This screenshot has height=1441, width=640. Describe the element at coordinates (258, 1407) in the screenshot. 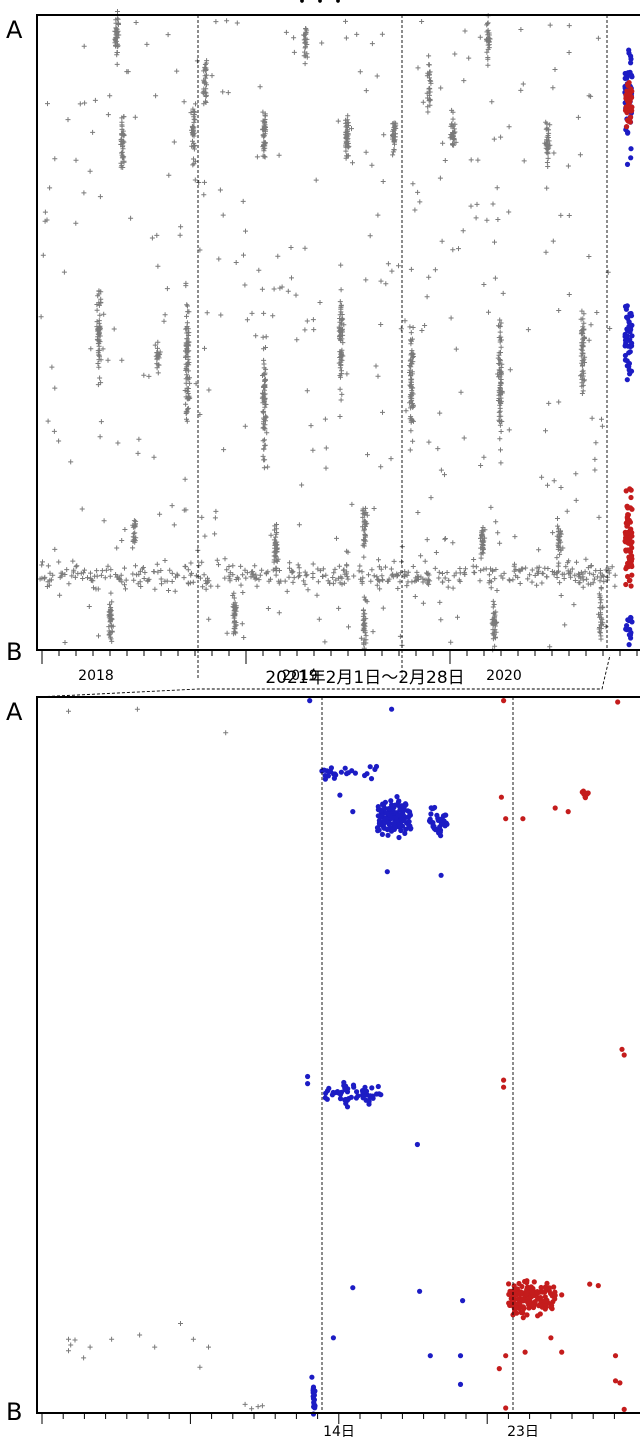

I see `gray-event-point` at that location.